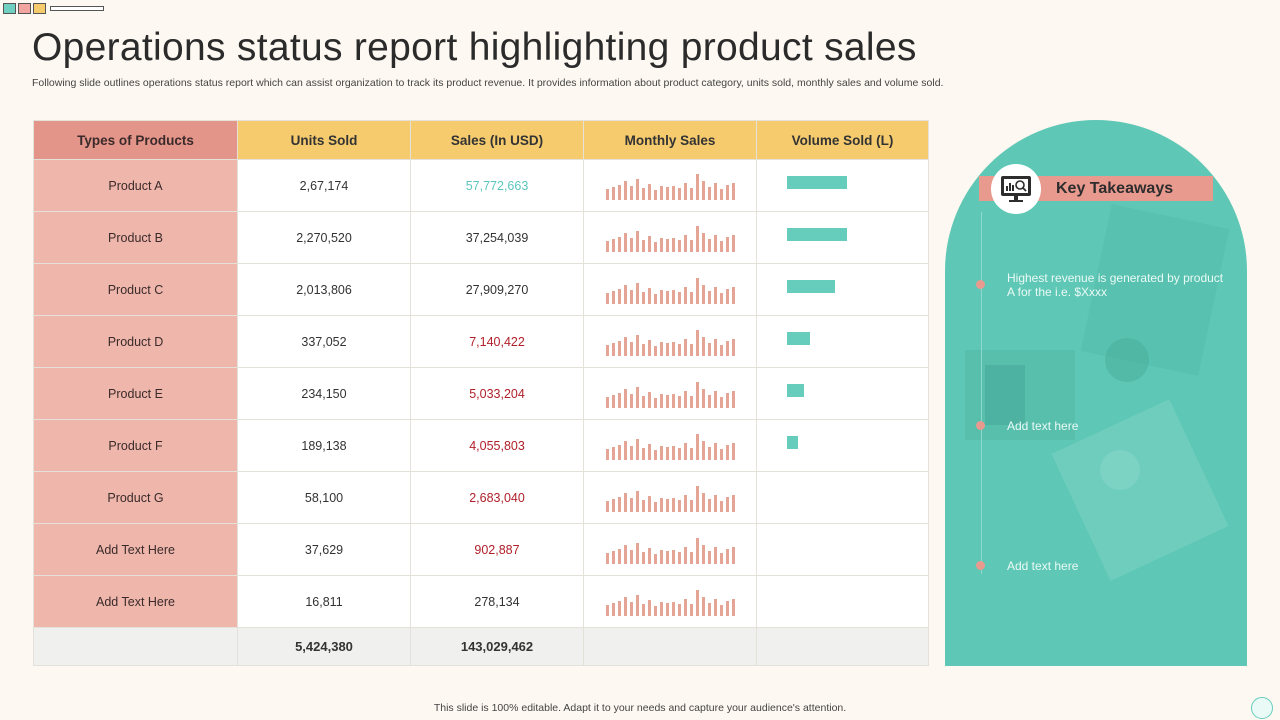 The image size is (1280, 720). Describe the element at coordinates (670, 646) in the screenshot. I see `totals-empty-cell` at that location.